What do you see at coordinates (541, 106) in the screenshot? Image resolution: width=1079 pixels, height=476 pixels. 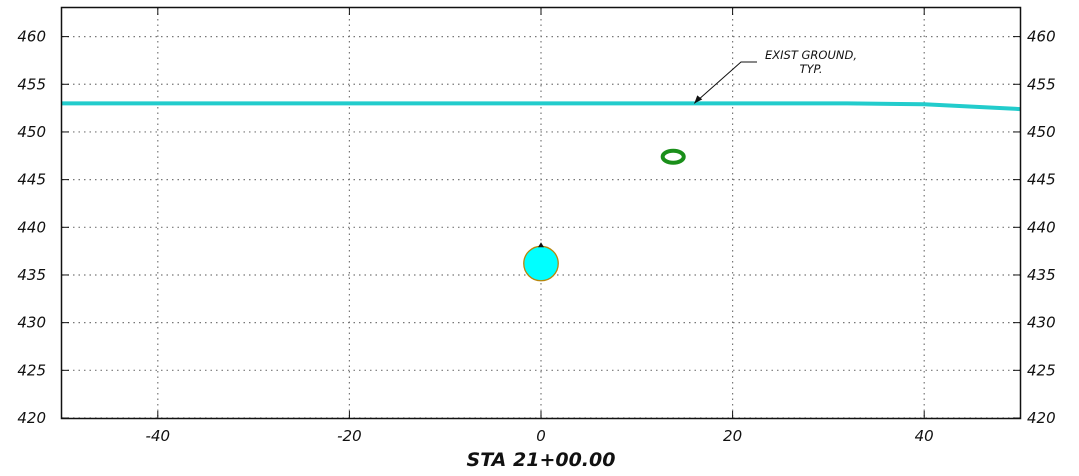 I see `existing-ground-line` at bounding box center [541, 106].